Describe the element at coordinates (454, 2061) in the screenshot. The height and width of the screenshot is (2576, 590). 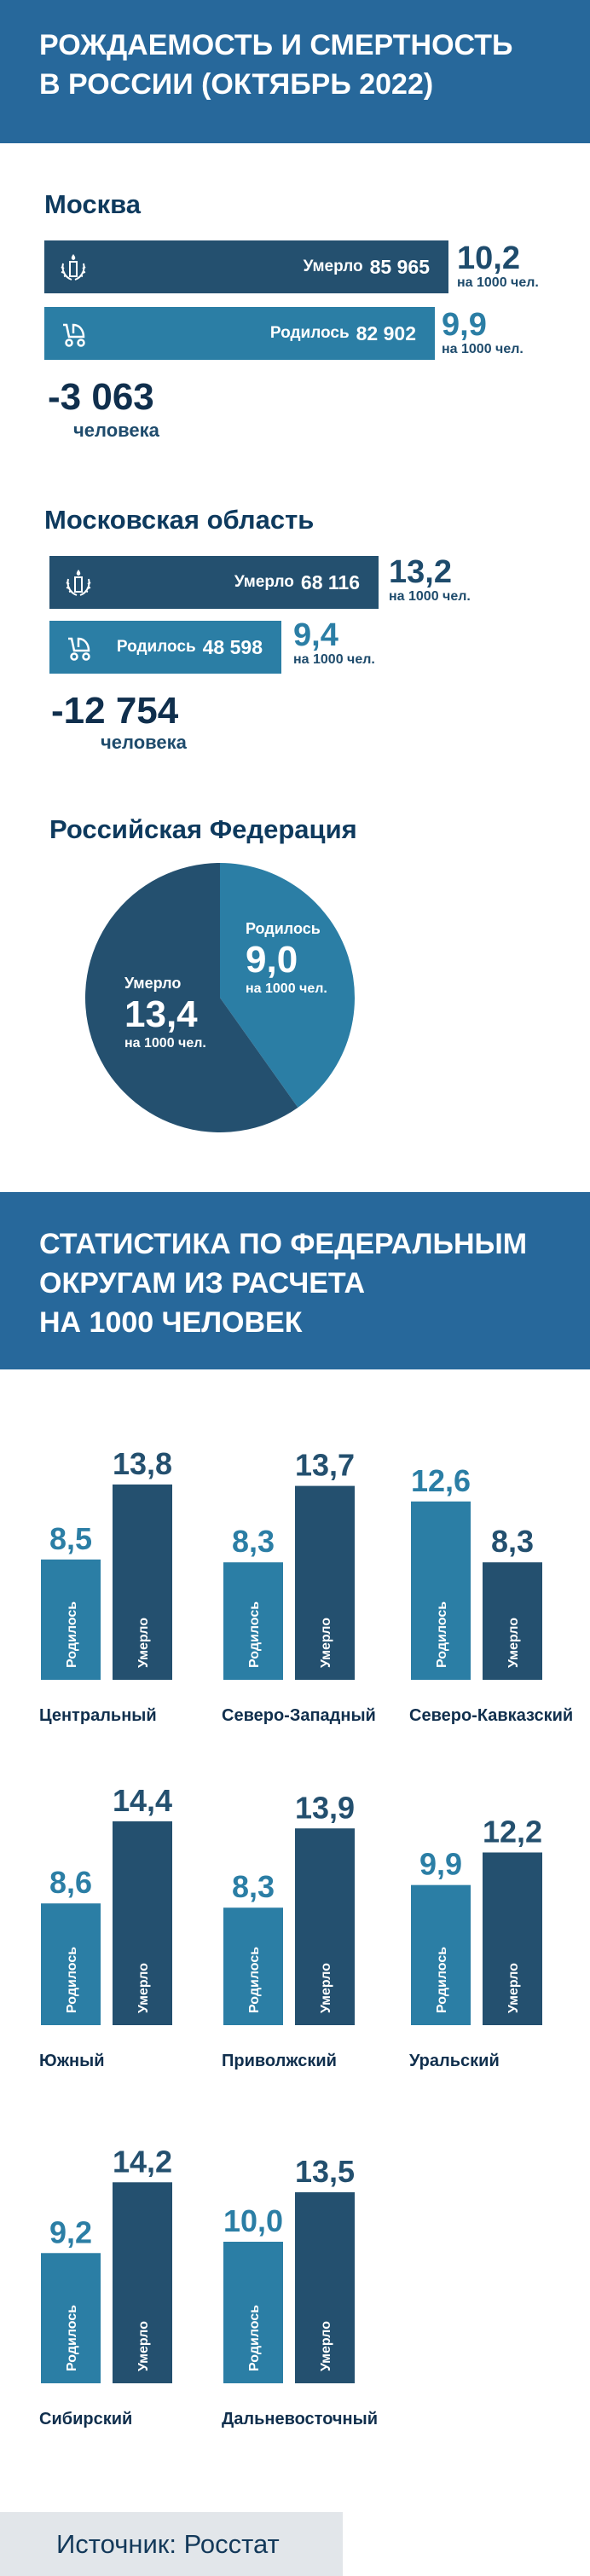
I see `district-name: Уральский` at that location.